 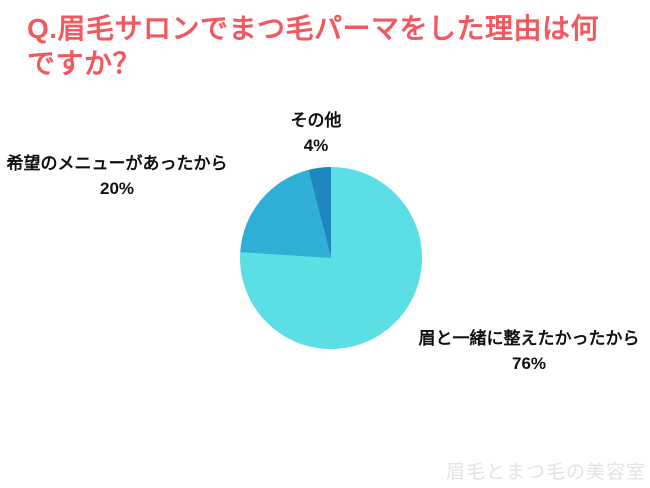 I want to click on slice-label-eyebrow: 眉と一緒に整えたかったから 76%, so click(x=526, y=351).